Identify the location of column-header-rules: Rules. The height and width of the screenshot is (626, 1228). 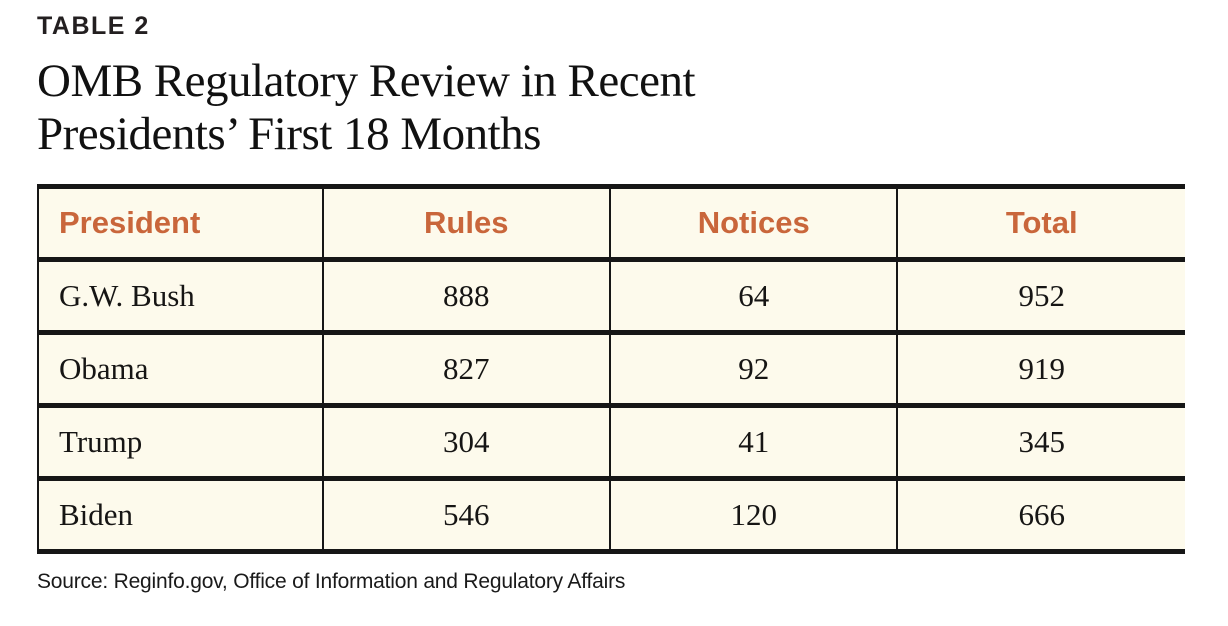
(465, 223).